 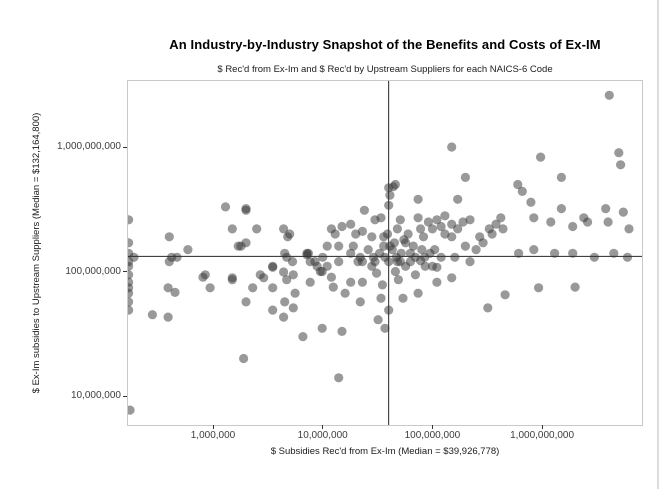 I want to click on y-axis-tick-label: 10,000,000, so click(x=95, y=395).